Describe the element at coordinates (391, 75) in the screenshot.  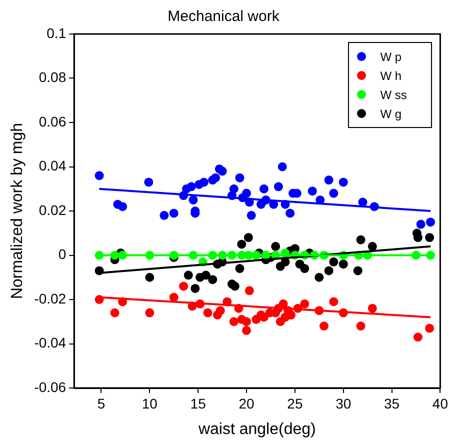
I see `legend-label: W h` at that location.